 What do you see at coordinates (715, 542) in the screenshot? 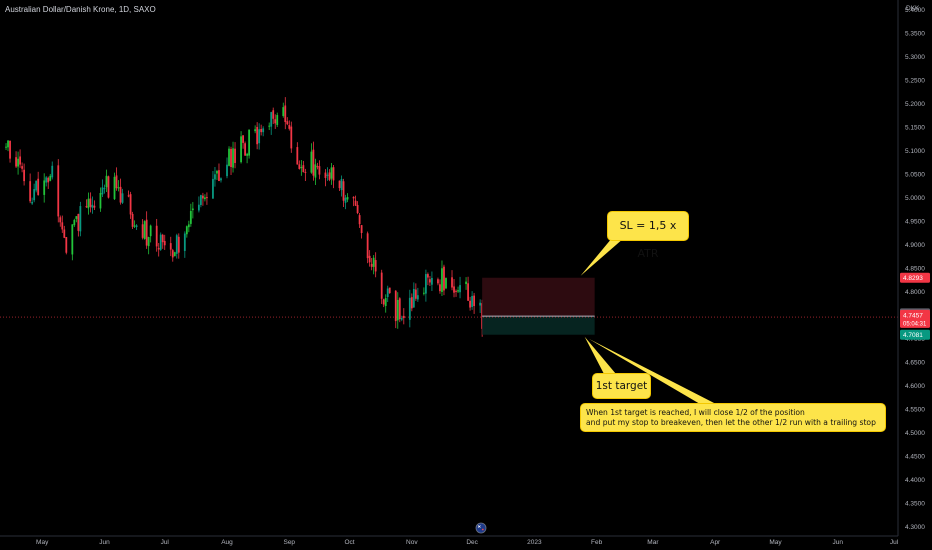
I see `time-tick-label: Apr` at bounding box center [715, 542].